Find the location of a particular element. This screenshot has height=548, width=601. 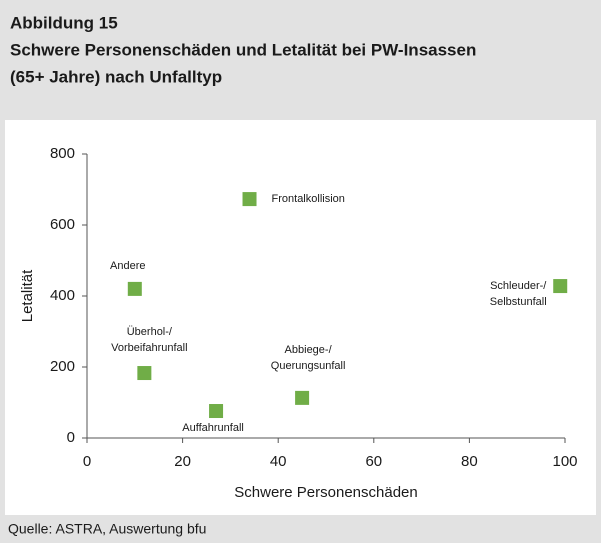

y-tick-label: 400 is located at coordinates (62, 295).